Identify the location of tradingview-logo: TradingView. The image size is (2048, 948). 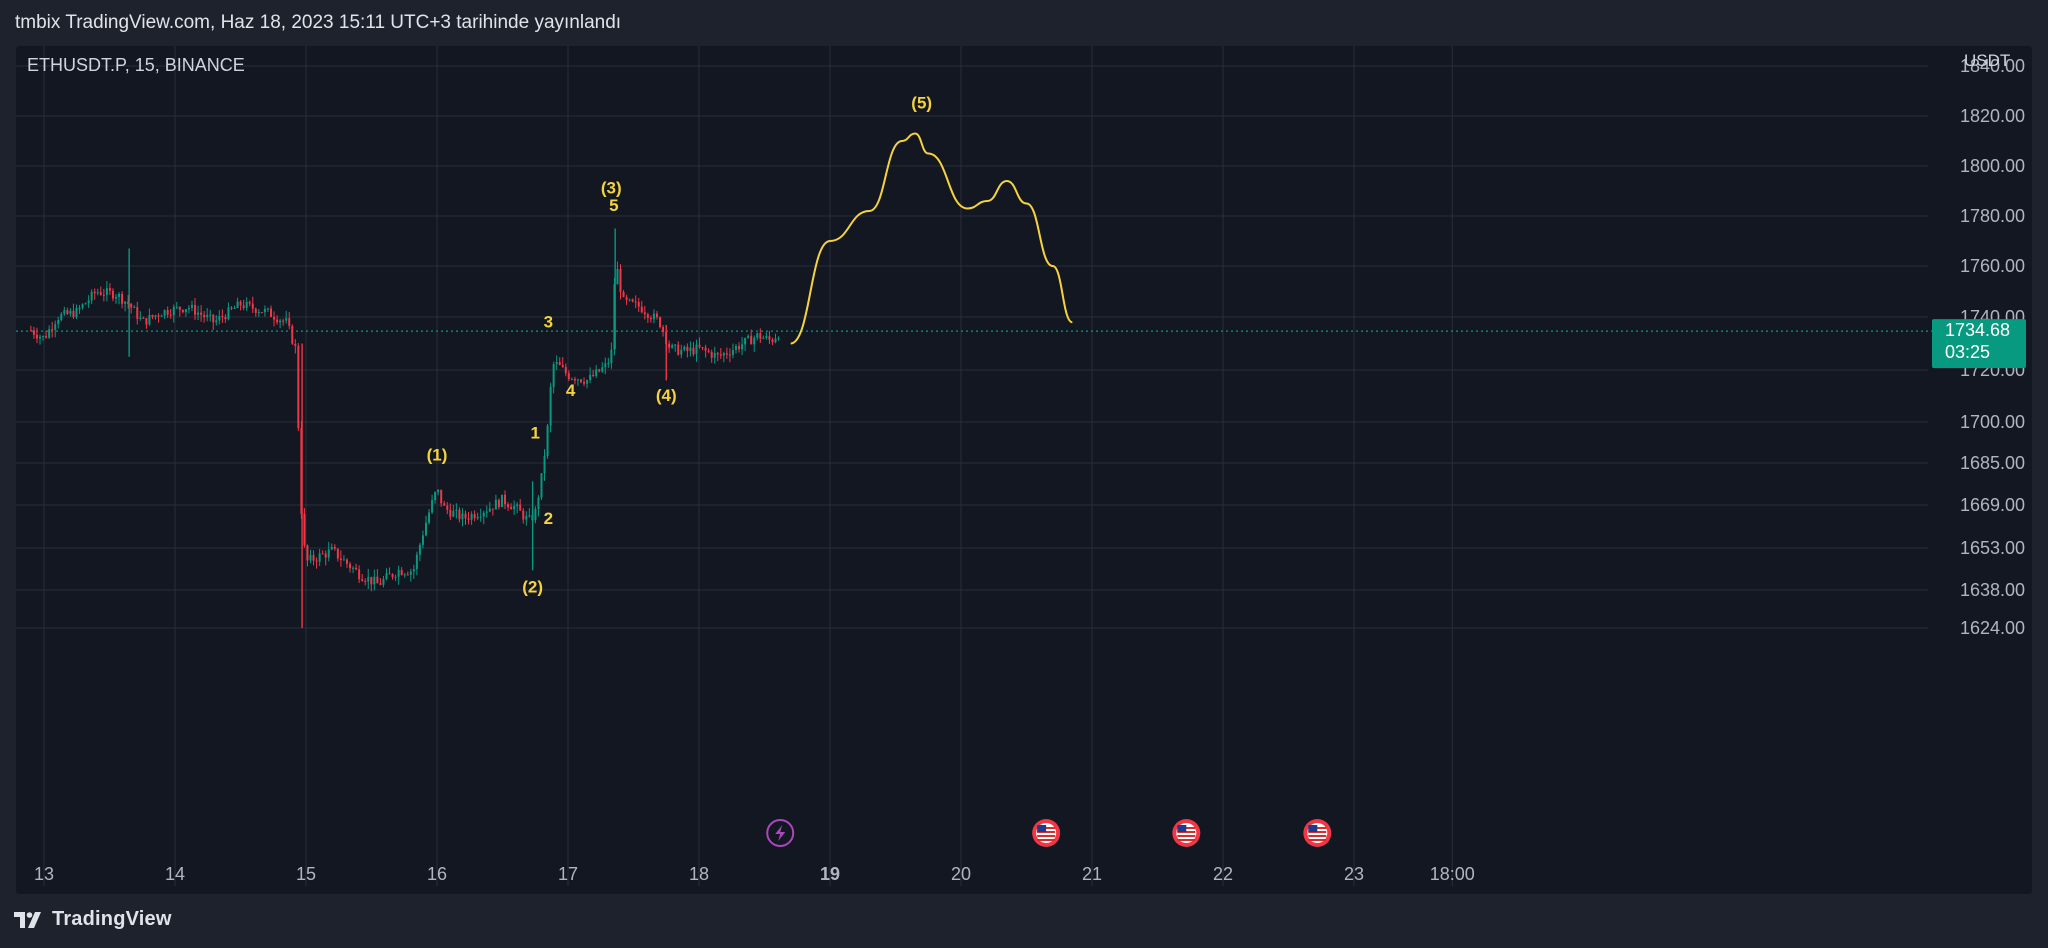
(93, 919).